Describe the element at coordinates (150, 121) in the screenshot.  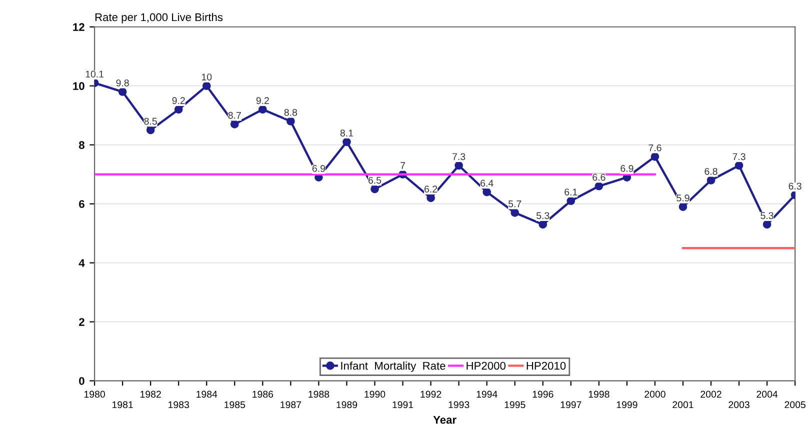
I see `data-label: 8.5` at that location.